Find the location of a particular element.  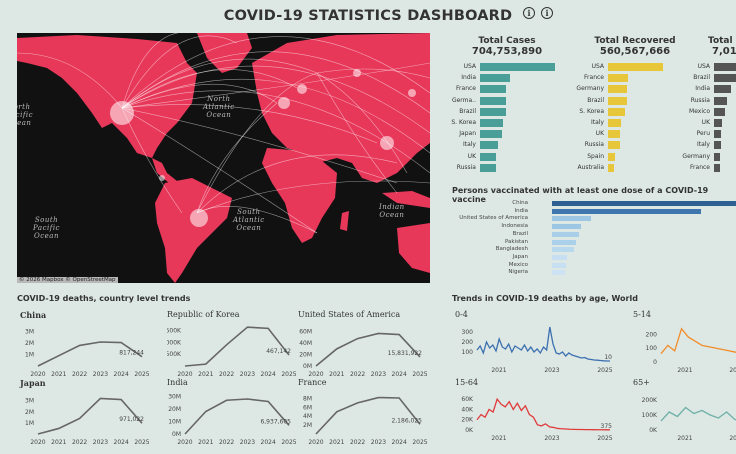

bubble-germany is located at coordinates (302, 89).